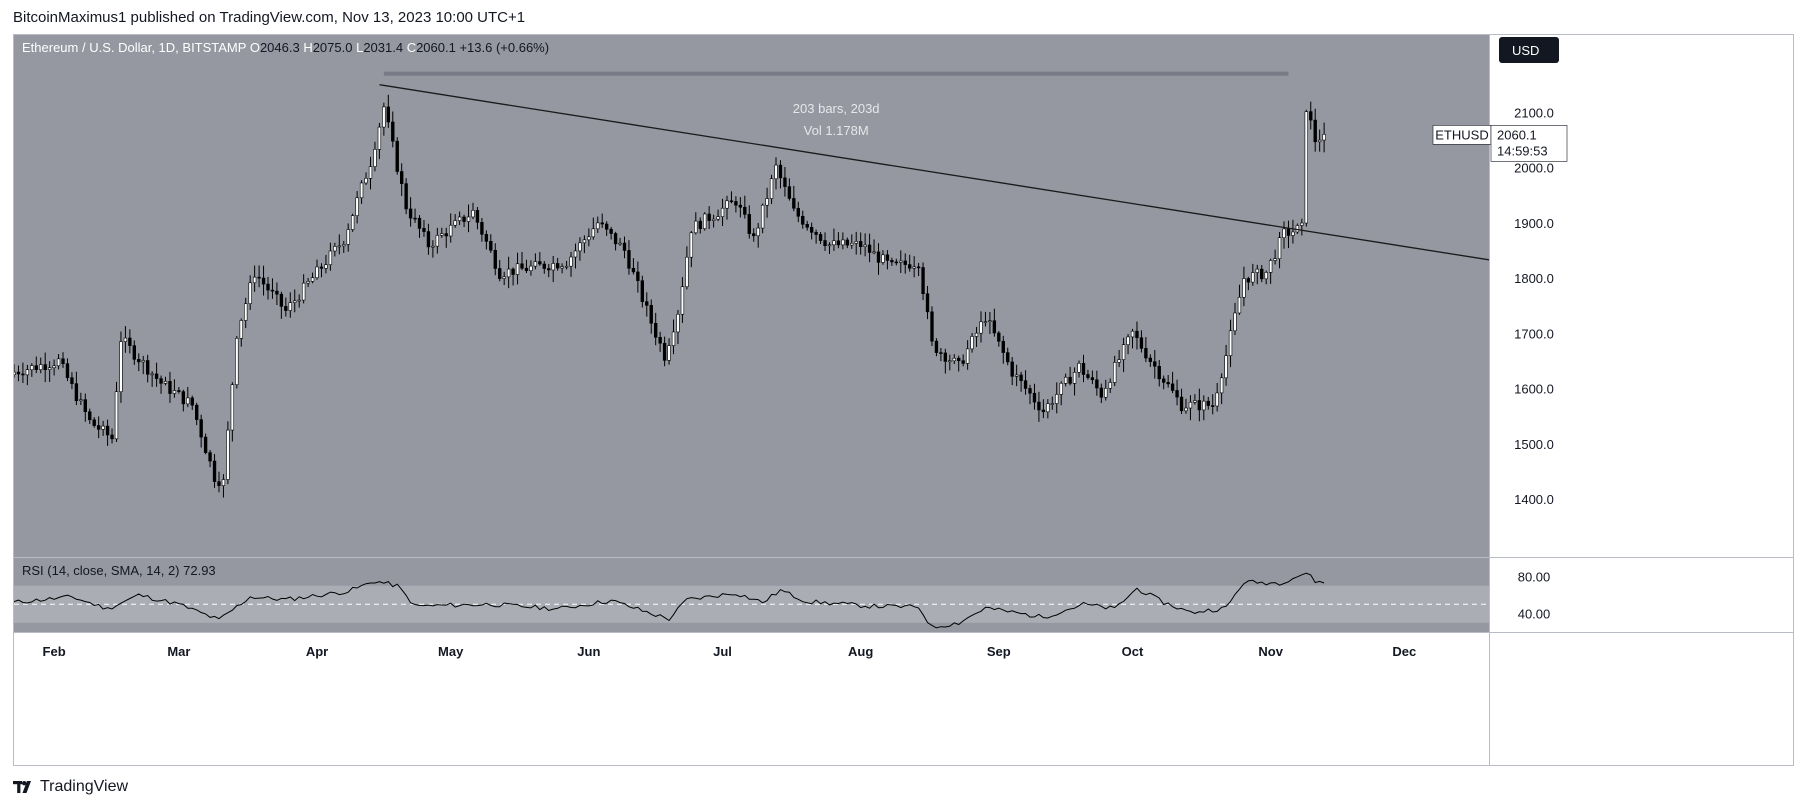 The width and height of the screenshot is (1807, 810). I want to click on tradingview-footer: TradingView, so click(70, 787).